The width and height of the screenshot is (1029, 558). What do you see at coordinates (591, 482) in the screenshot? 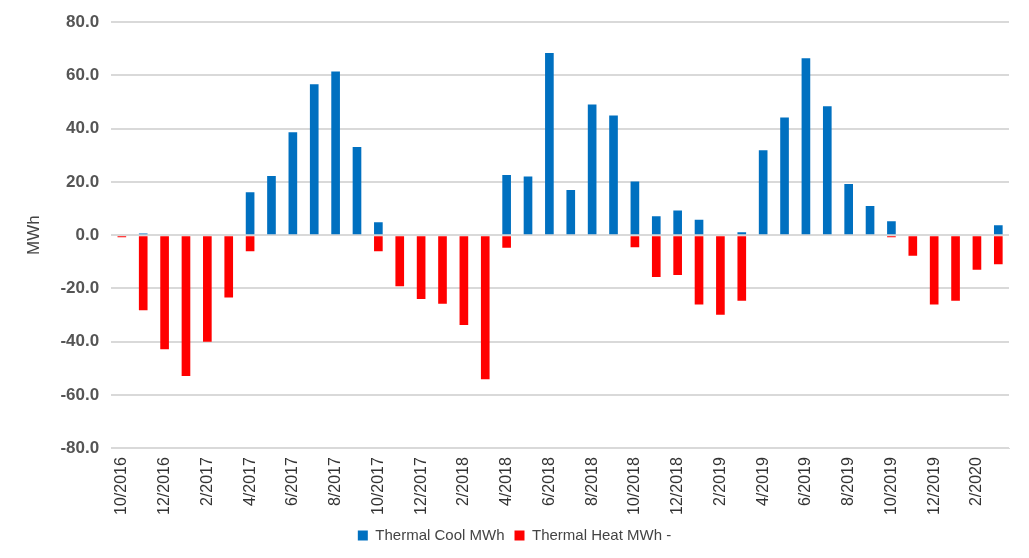
I see `x-tick-label: 8/2018` at bounding box center [591, 482].